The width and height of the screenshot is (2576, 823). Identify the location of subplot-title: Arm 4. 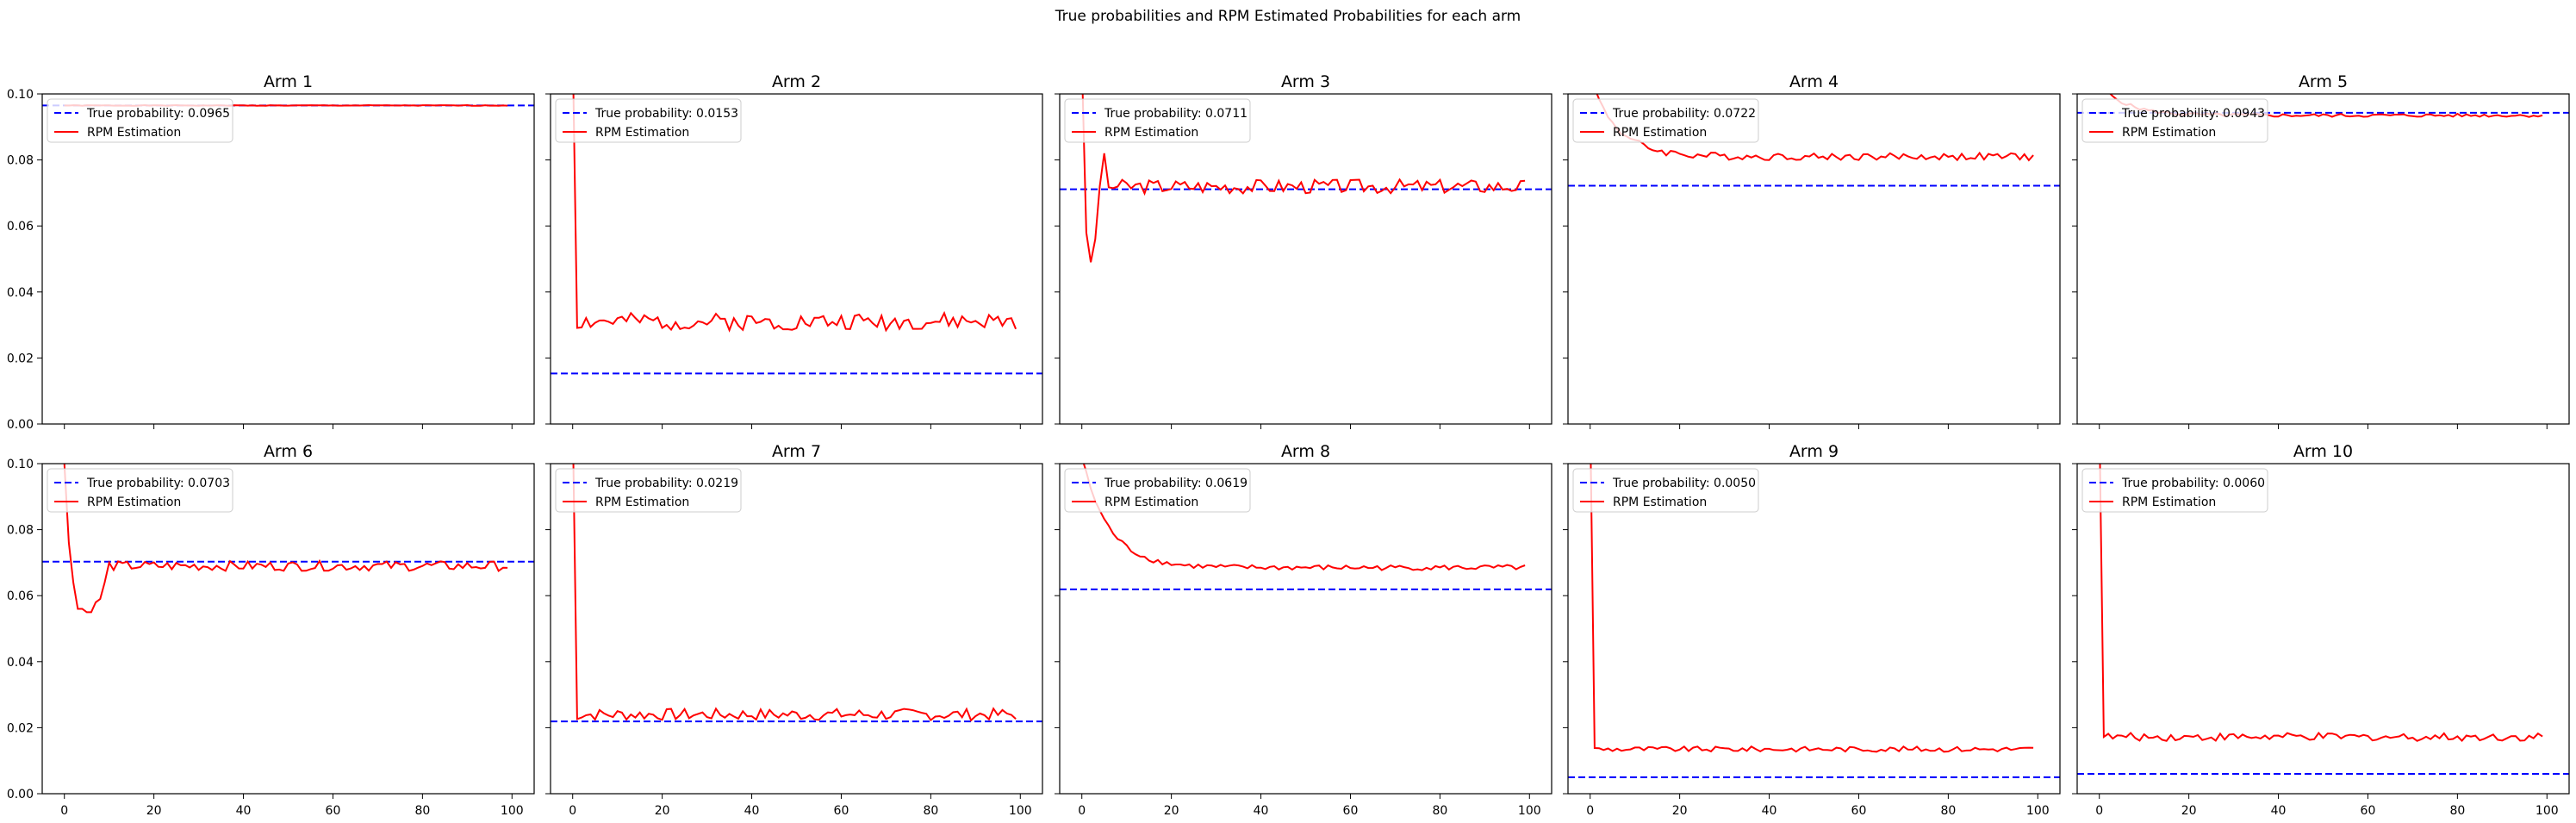
(1814, 82).